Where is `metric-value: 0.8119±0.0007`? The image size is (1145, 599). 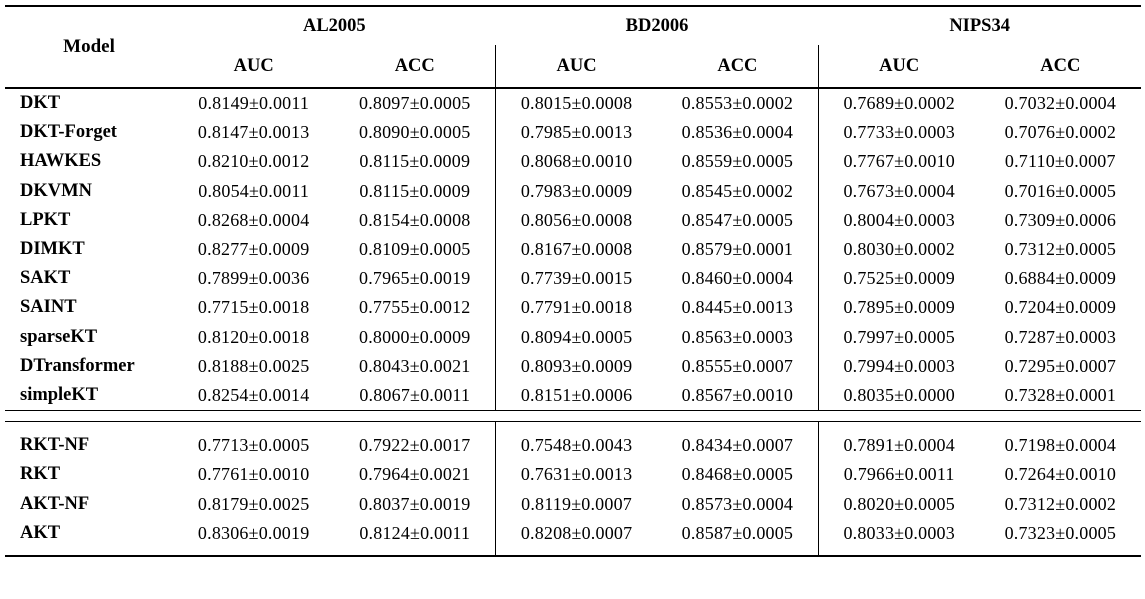
metric-value: 0.8119±0.0007 is located at coordinates (576, 504).